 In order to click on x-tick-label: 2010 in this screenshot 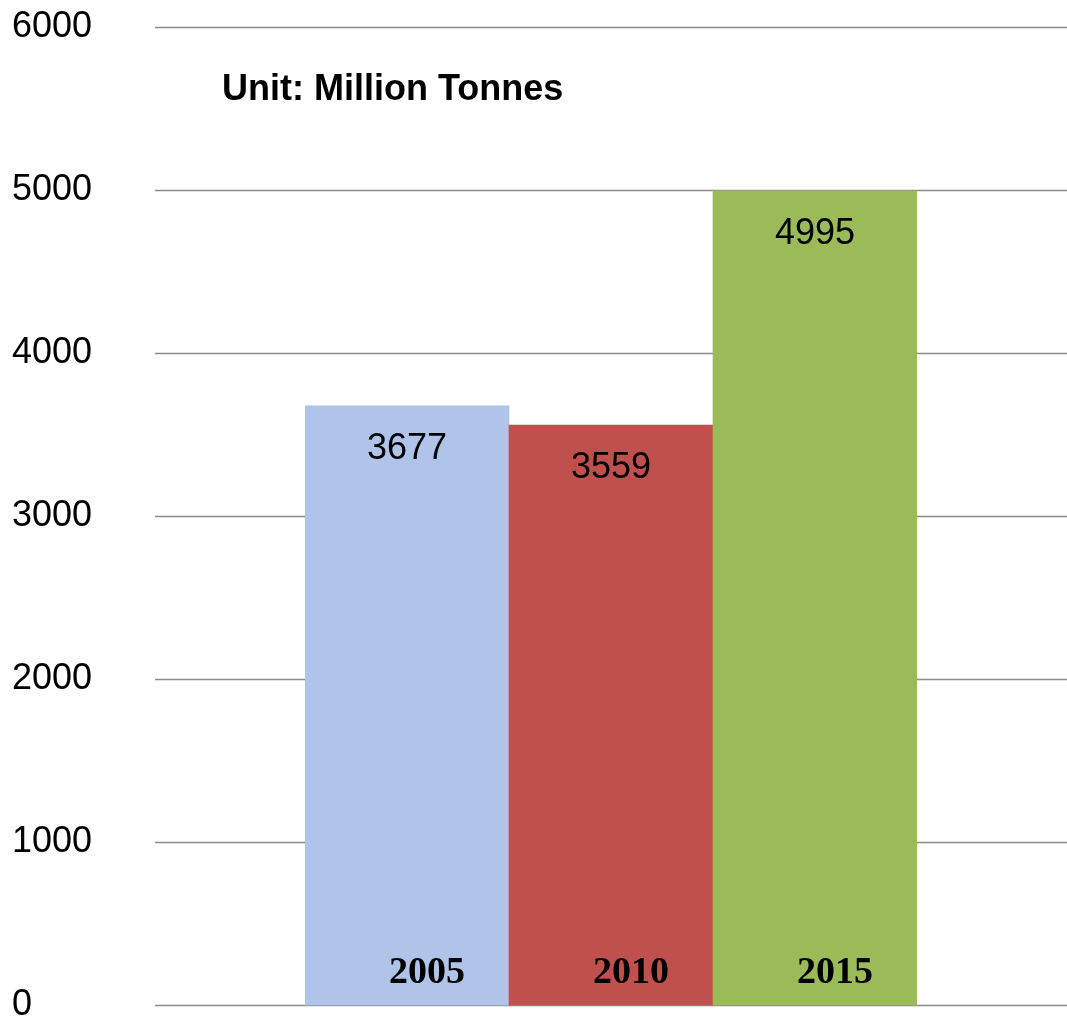, I will do `click(631, 970)`.